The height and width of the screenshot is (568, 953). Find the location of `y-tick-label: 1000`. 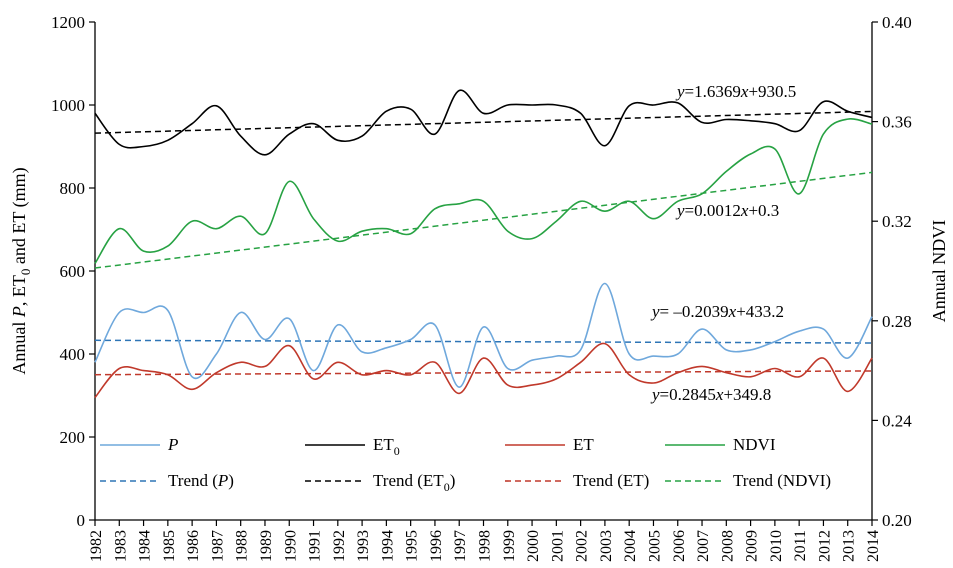

y-tick-label: 1000 is located at coordinates (68, 105).